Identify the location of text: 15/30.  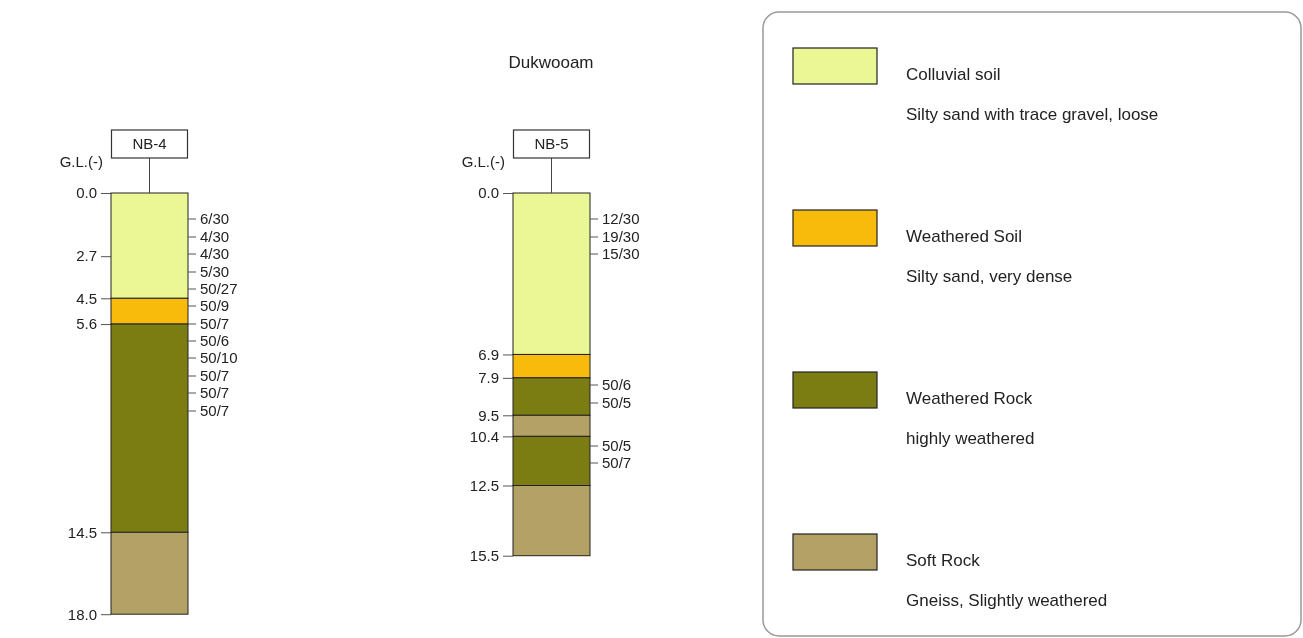
(621, 254).